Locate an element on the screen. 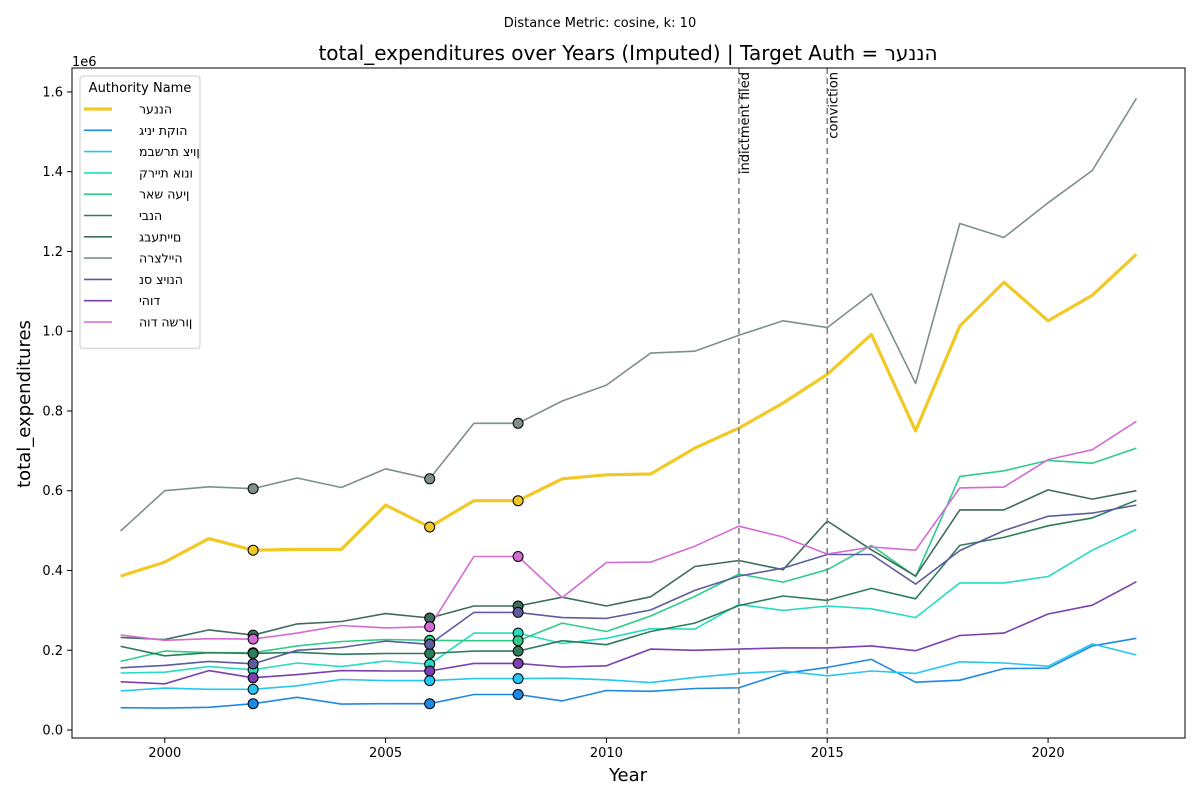 This screenshot has height=800, width=1200. imputed-marker-9-2002 is located at coordinates (253, 678).